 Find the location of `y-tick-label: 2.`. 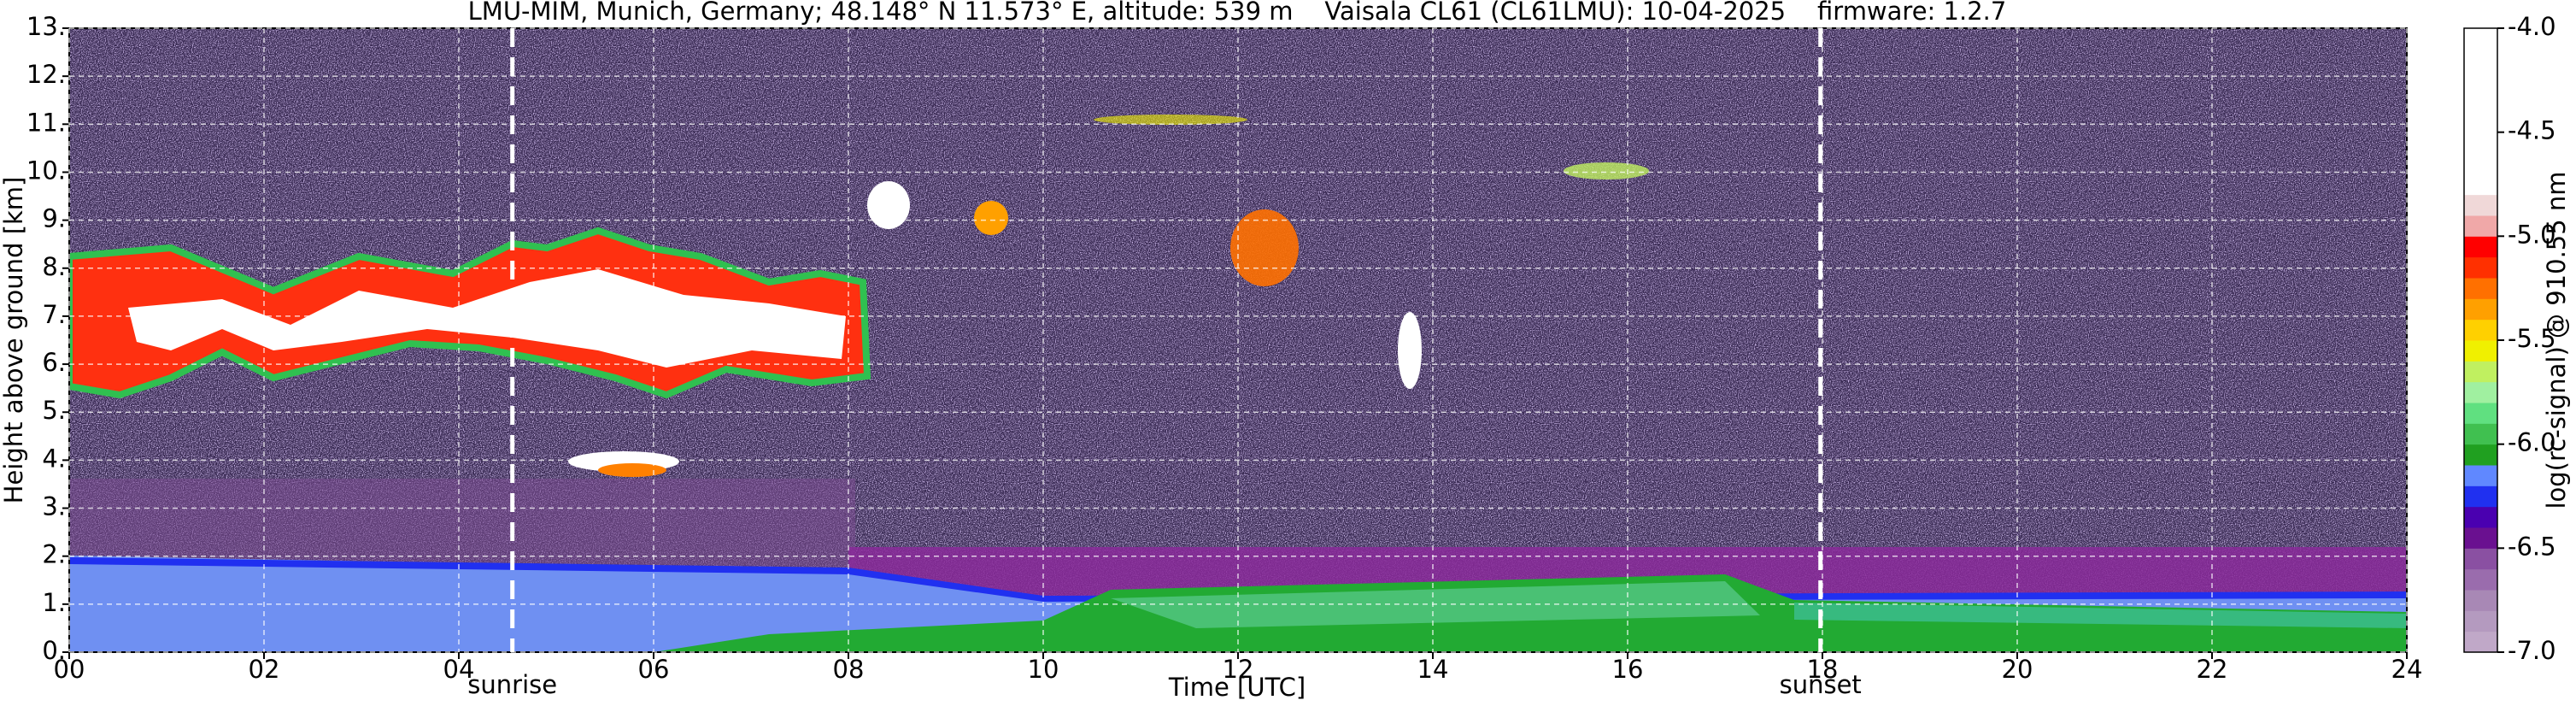

y-tick-label: 2. is located at coordinates (54, 554).